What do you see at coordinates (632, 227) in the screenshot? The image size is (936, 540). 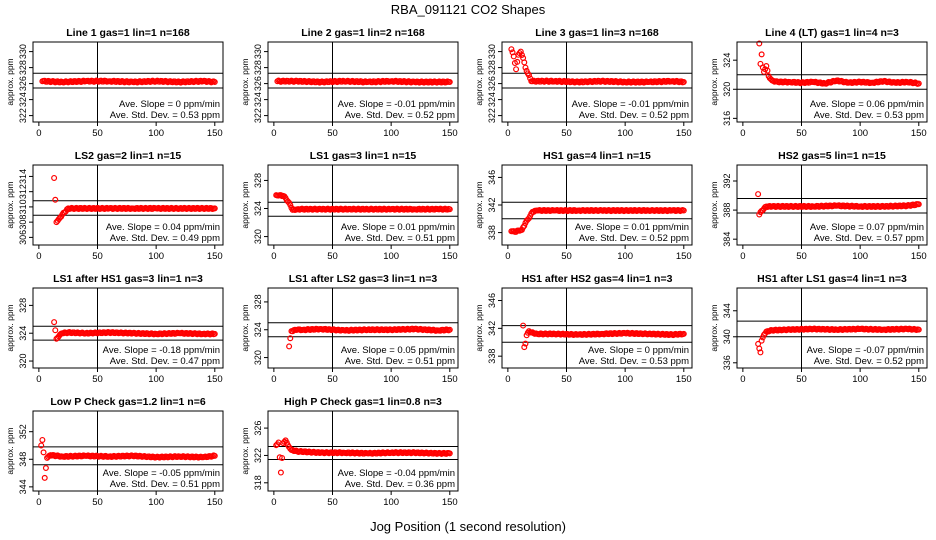 I see `slope-annotation: Ave. Slope = 0.01 ppm/min` at bounding box center [632, 227].